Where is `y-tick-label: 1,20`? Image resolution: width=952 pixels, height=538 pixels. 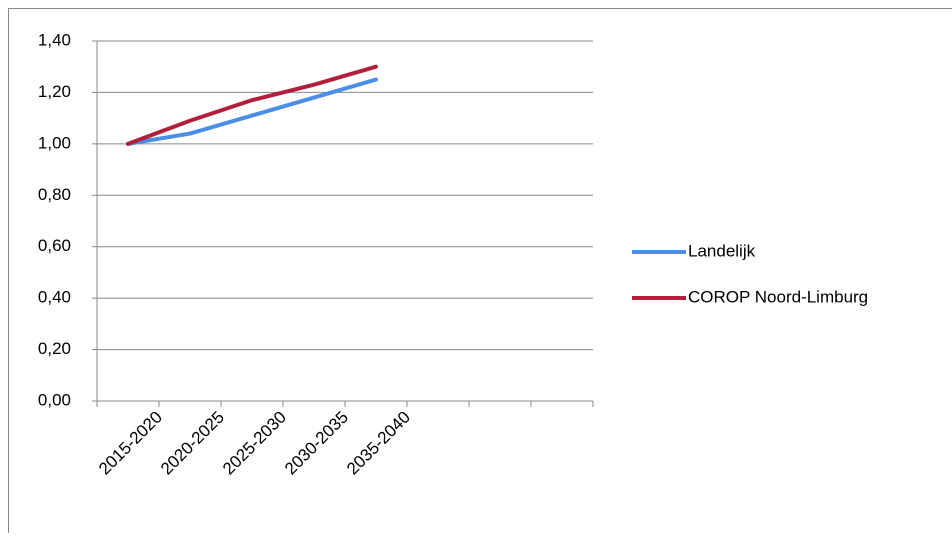
y-tick-label: 1,20 is located at coordinates (54, 91).